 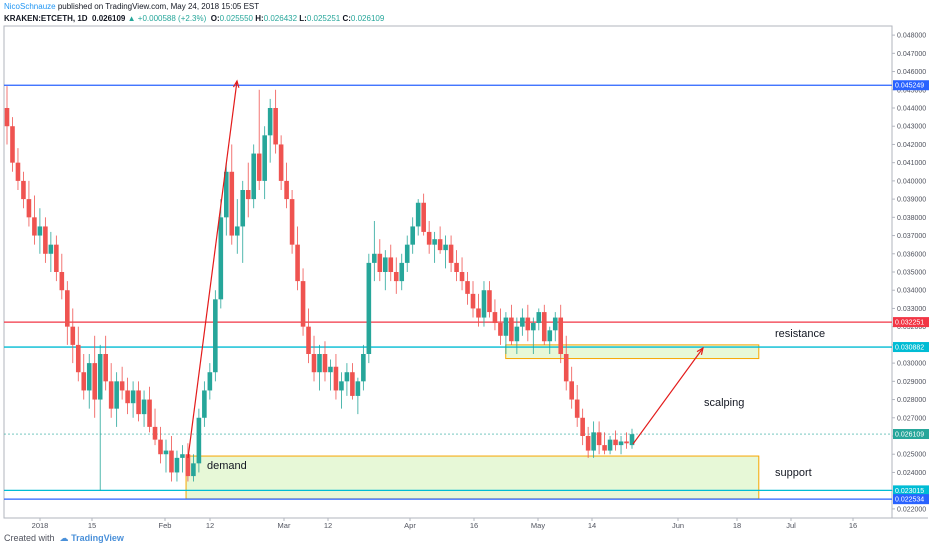 I want to click on last-price-tag, so click(x=911, y=434).